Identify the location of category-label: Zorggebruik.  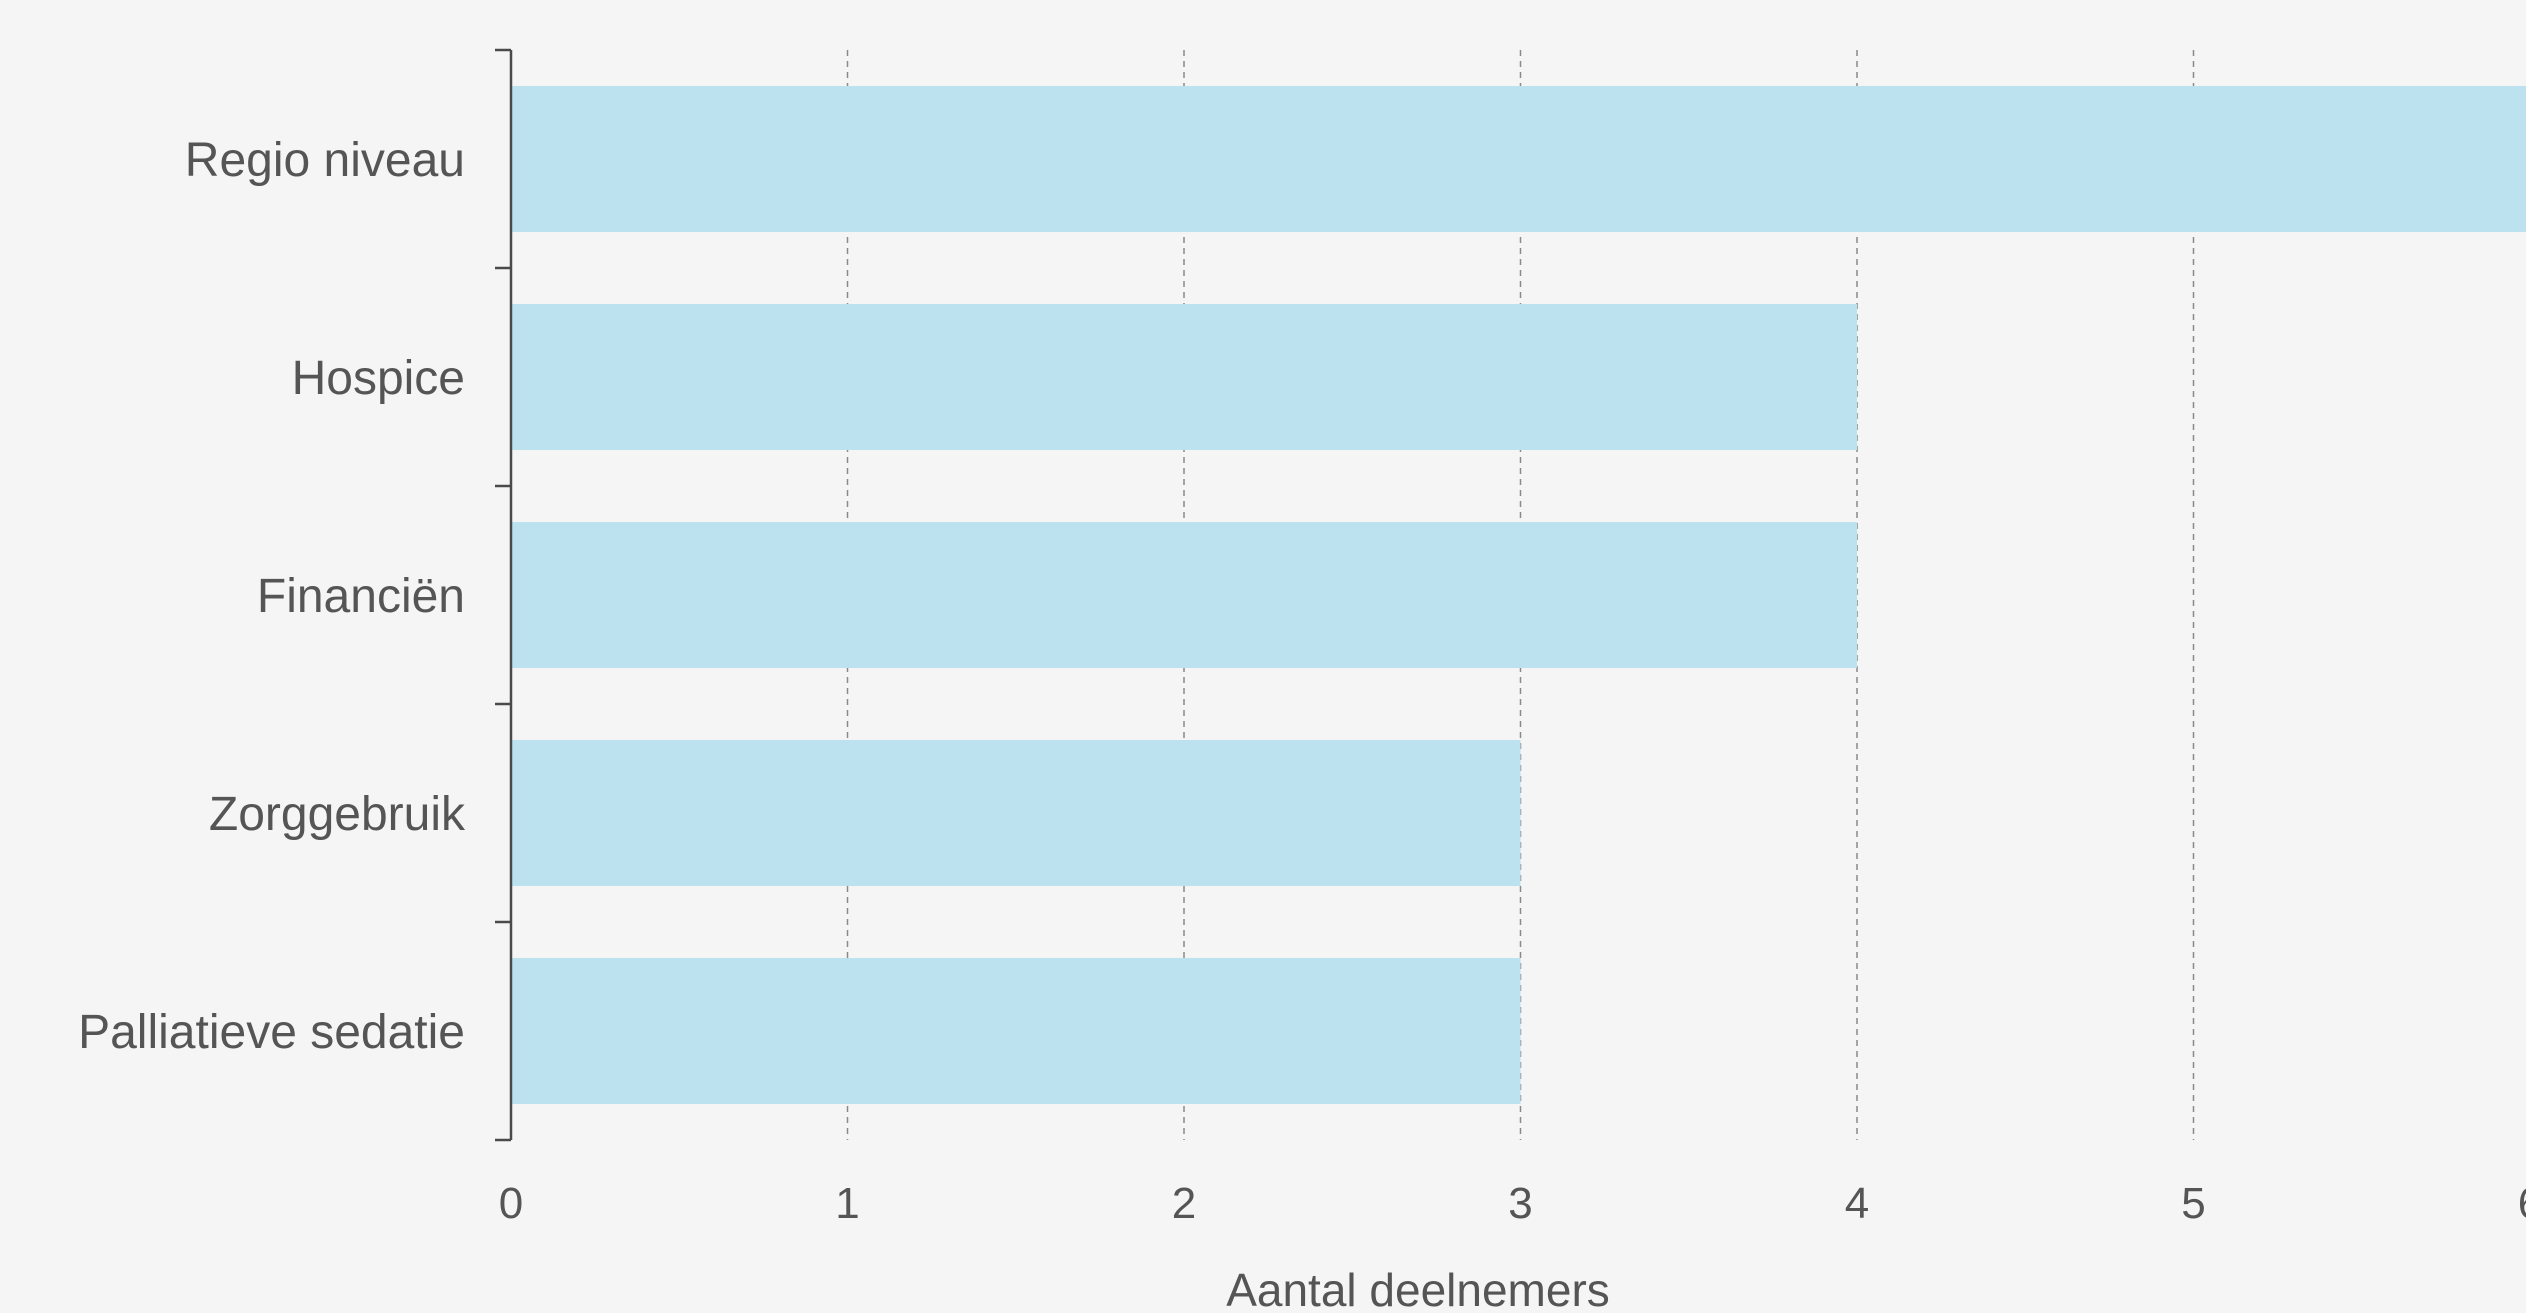
(337, 814).